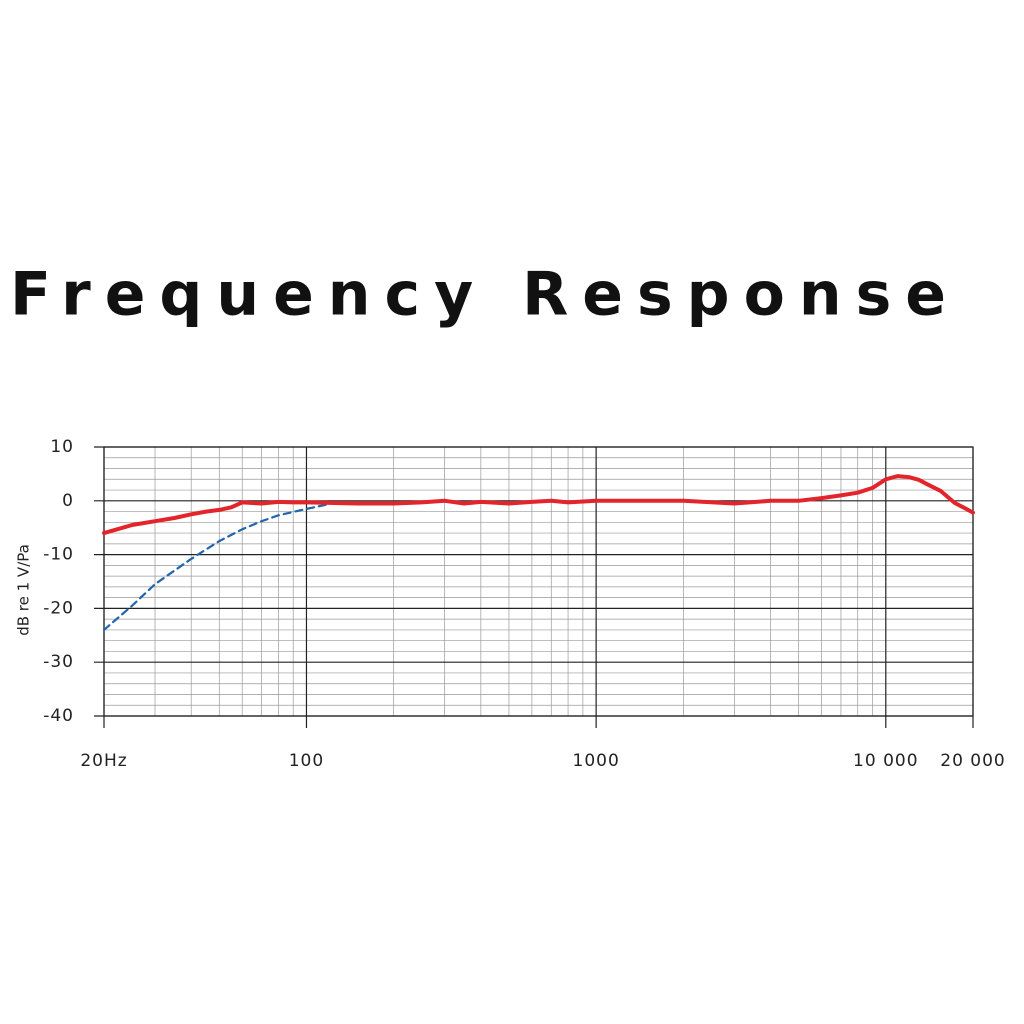 The width and height of the screenshot is (1024, 1024). I want to click on y-tick-label: -10, so click(58, 555).